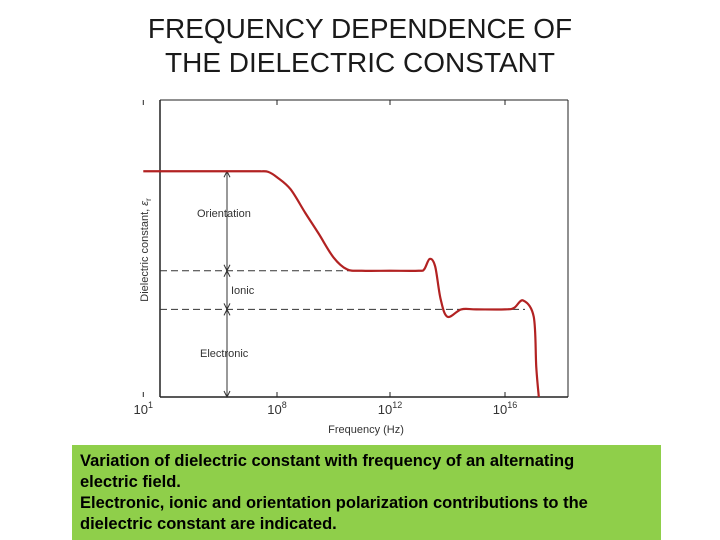  Describe the element at coordinates (243, 291) in the screenshot. I see `ionic-annotation: Ionic` at that location.